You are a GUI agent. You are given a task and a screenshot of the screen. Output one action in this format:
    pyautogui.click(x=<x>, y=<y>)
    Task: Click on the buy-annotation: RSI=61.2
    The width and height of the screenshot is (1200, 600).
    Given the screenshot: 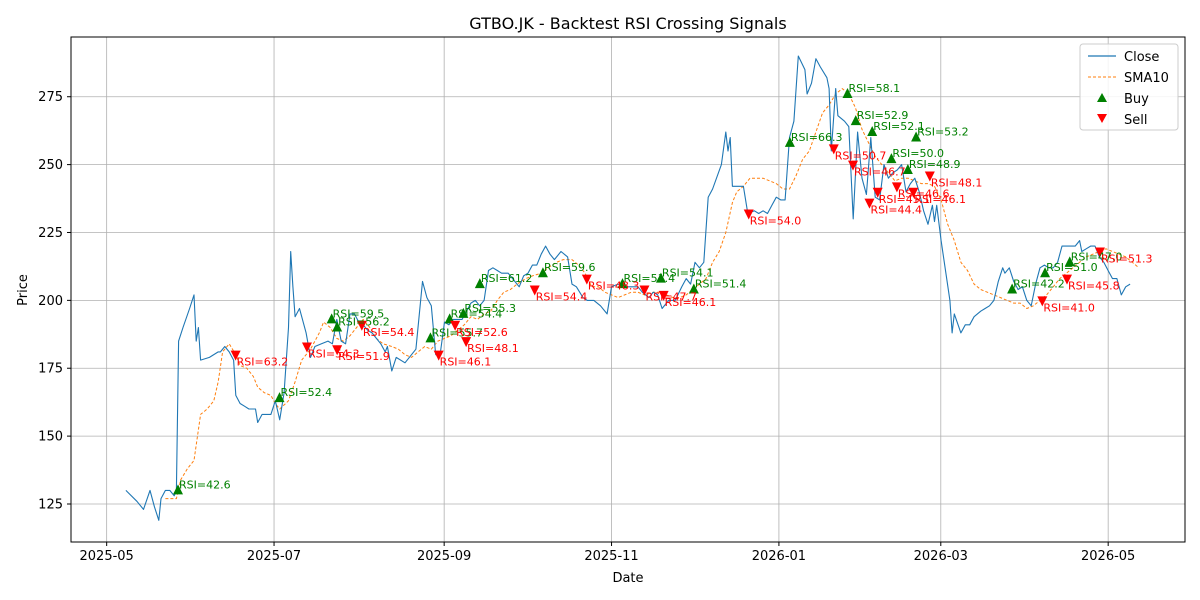 What is the action you would take?
    pyautogui.click(x=507, y=278)
    